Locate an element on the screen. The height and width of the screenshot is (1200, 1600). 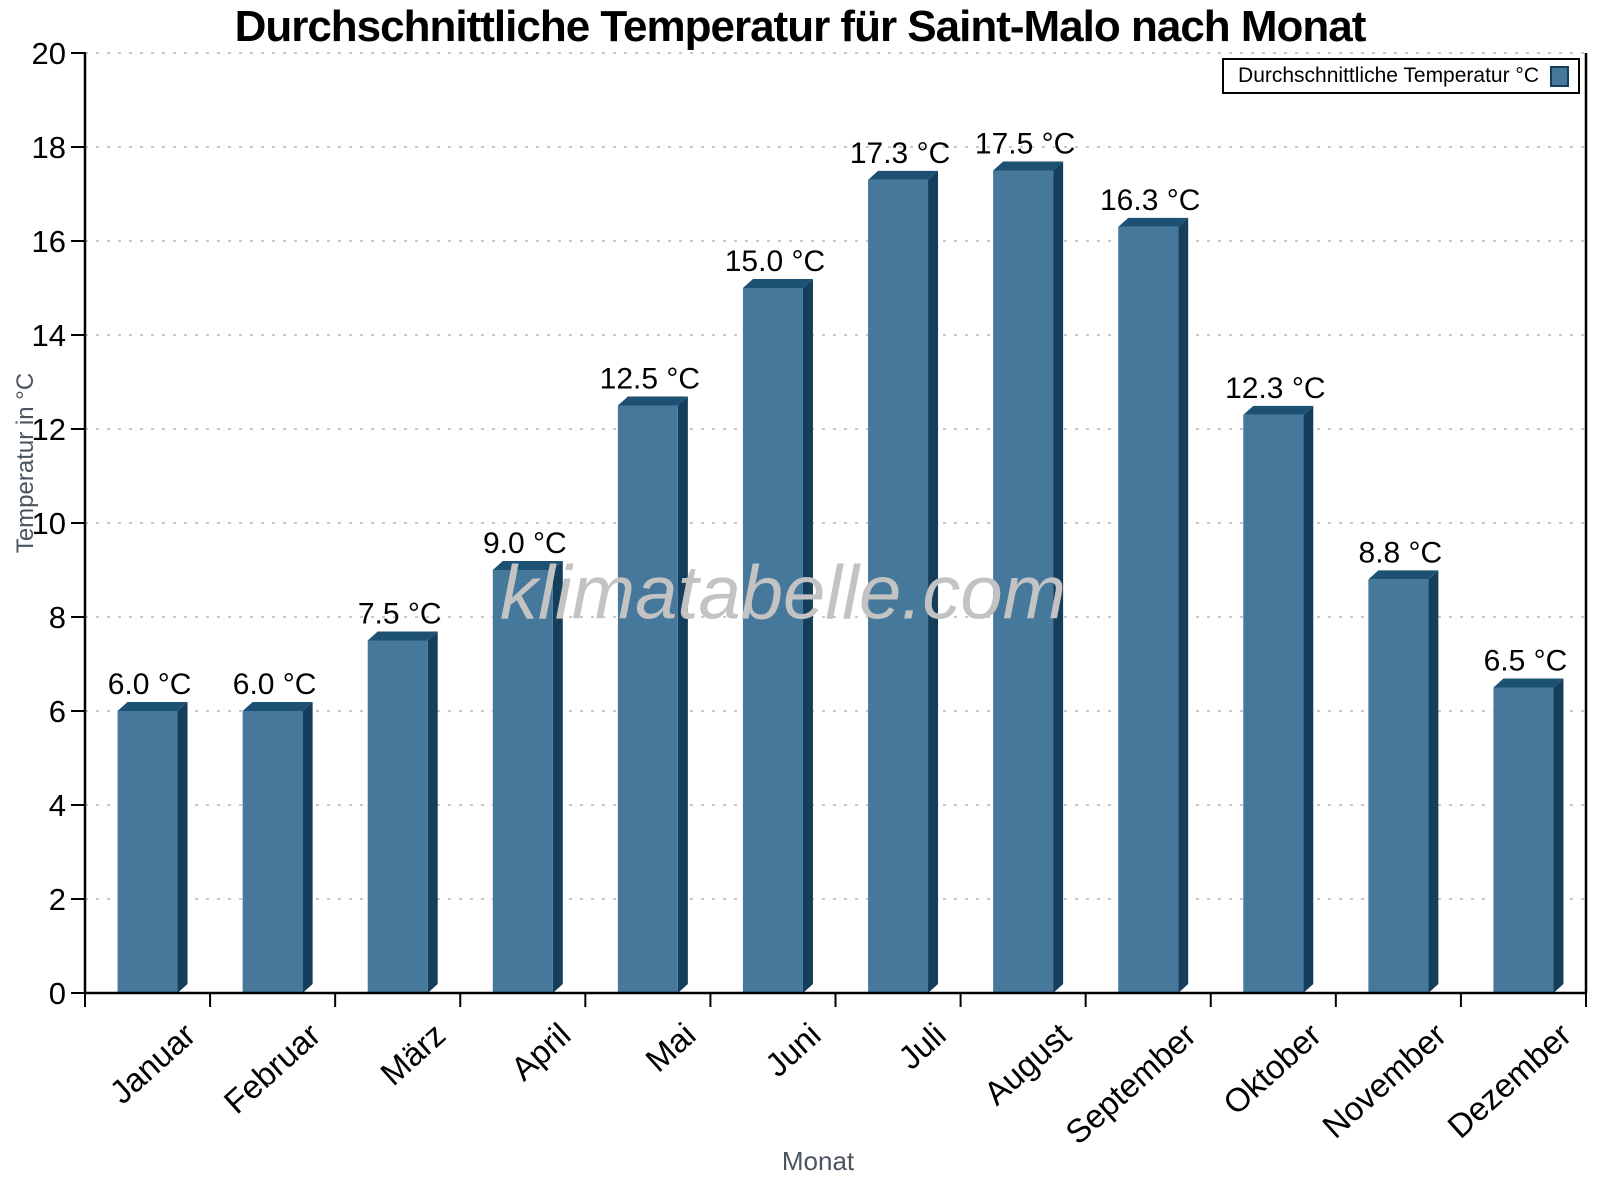
x-tick-label: März is located at coordinates (412, 1054).